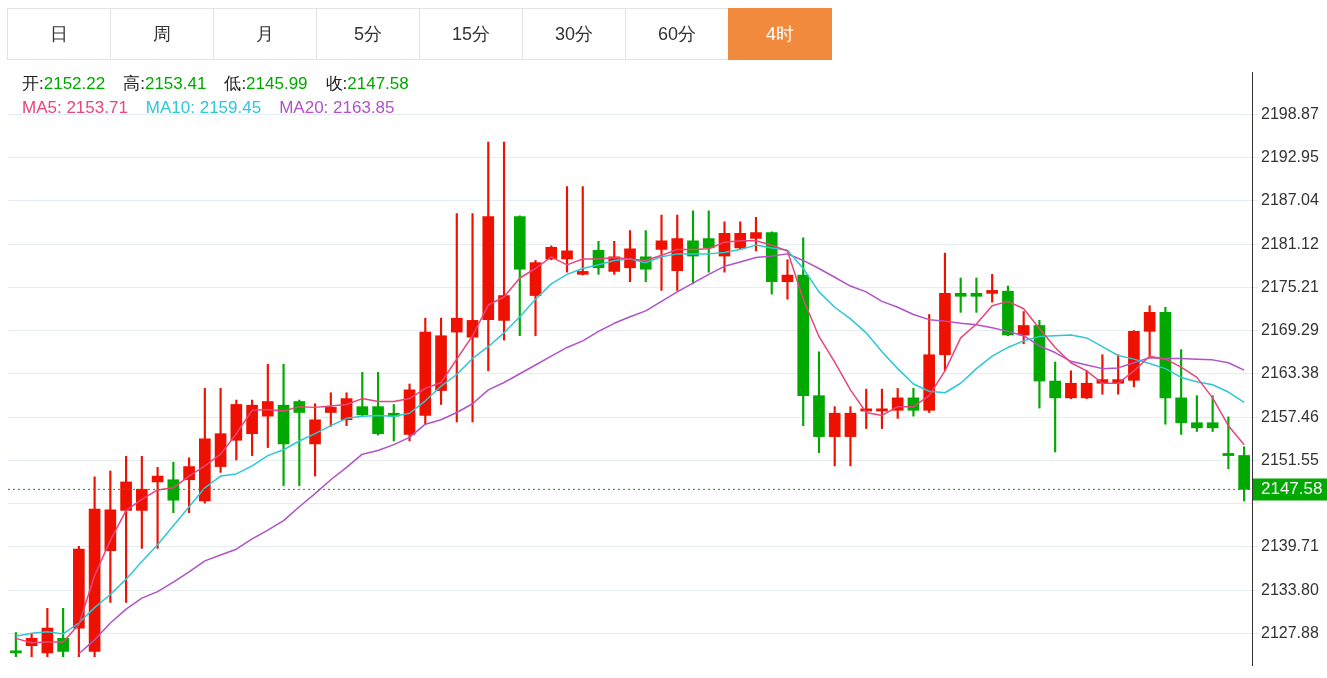 The height and width of the screenshot is (678, 1327). I want to click on annotation: 开:2152.22, so click(64, 83).